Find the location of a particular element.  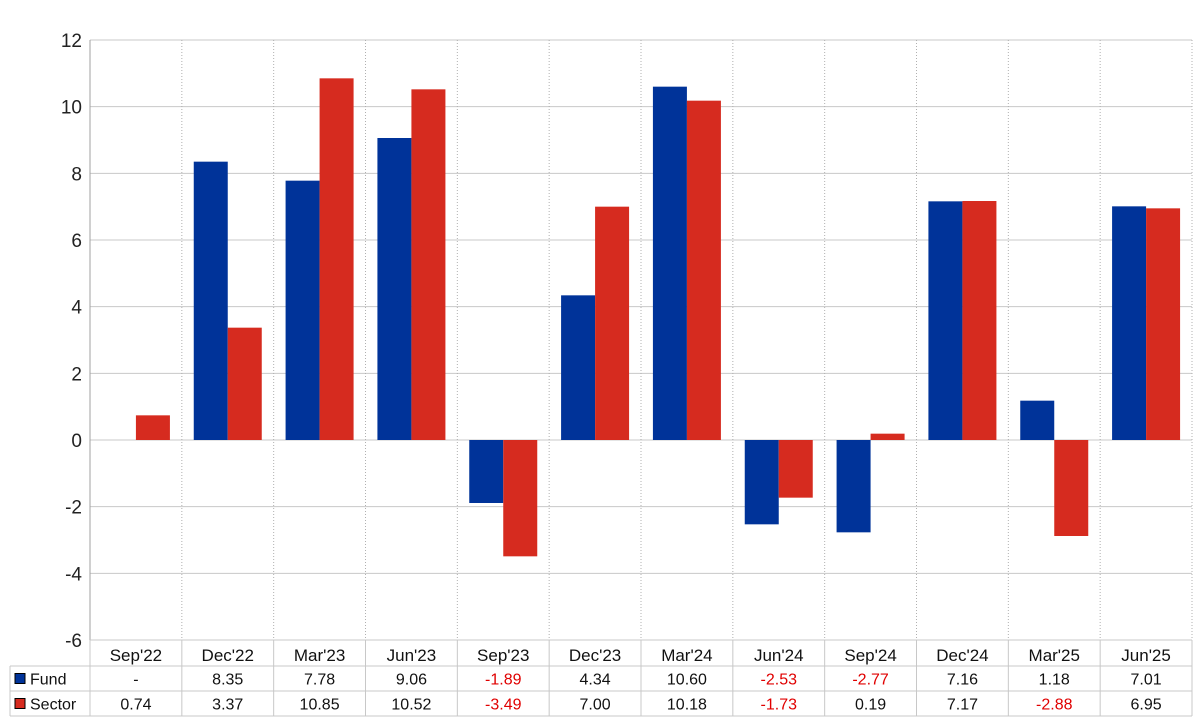

data-label-sector: 6.95 is located at coordinates (1146, 705).